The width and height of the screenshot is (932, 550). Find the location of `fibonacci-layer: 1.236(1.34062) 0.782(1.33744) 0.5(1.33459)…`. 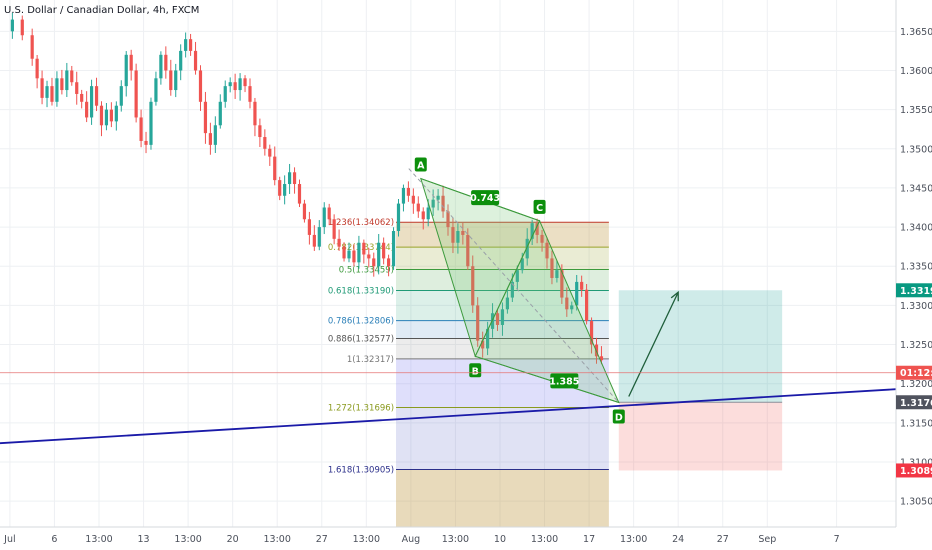

fibonacci-layer: 1.236(1.34062) 0.782(1.33744) 0.5(1.33459)… is located at coordinates (468, 346).